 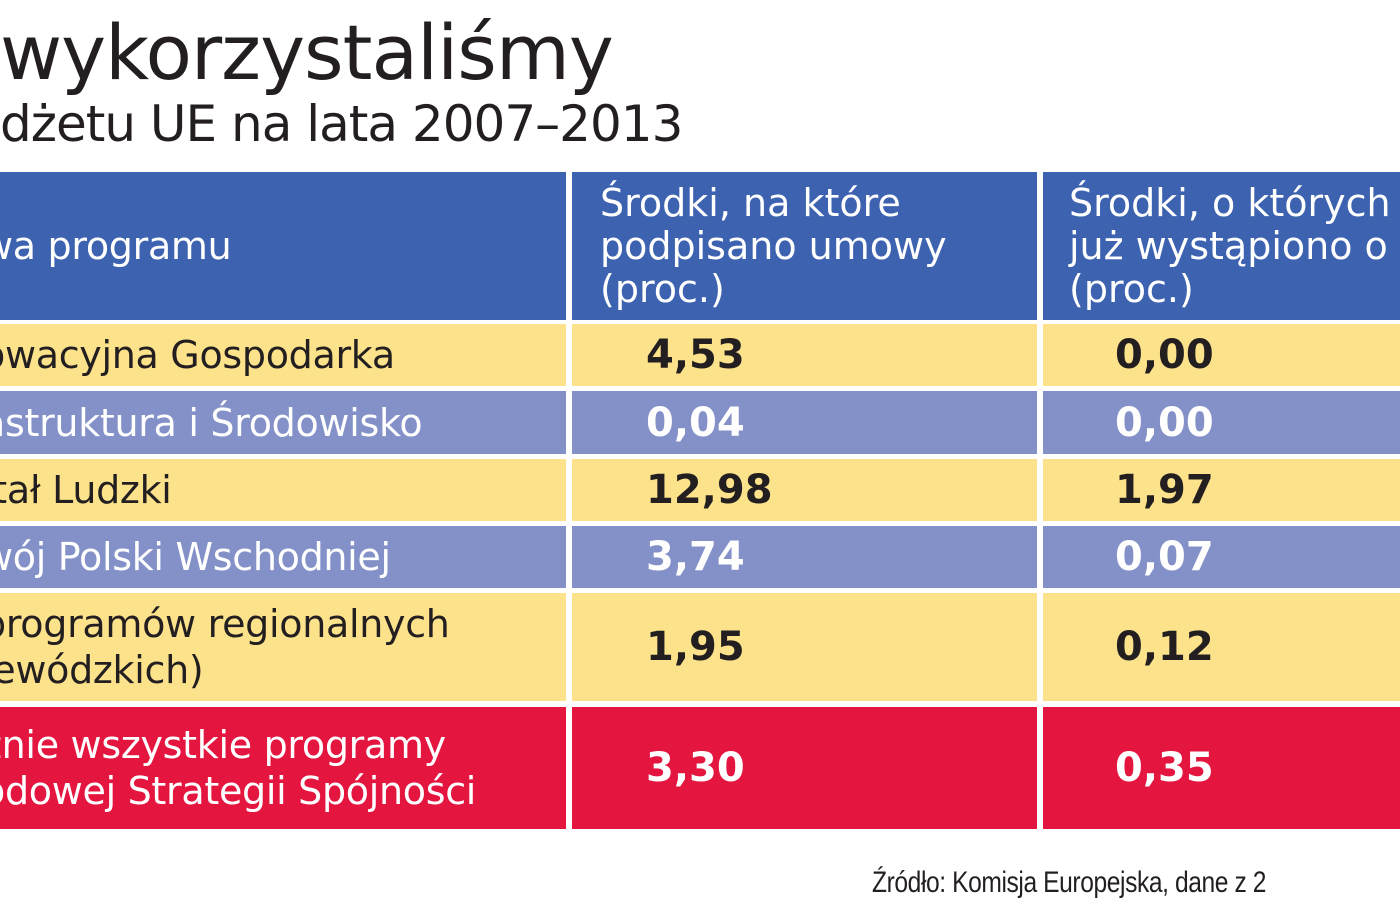 I want to click on signed-value: 12,98, so click(x=709, y=490).